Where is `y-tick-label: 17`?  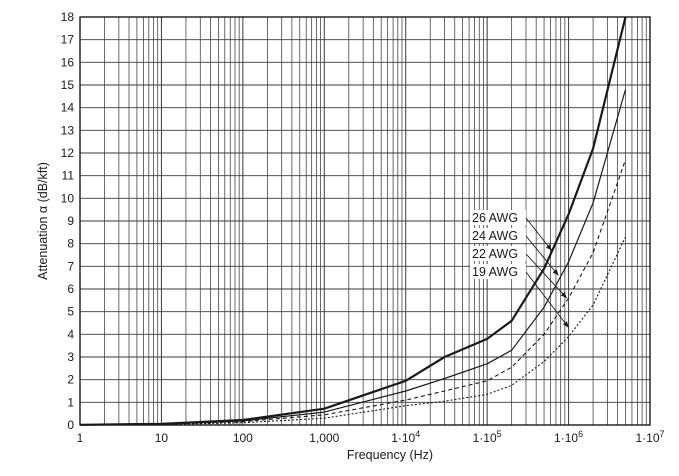 y-tick-label: 17 is located at coordinates (68, 40).